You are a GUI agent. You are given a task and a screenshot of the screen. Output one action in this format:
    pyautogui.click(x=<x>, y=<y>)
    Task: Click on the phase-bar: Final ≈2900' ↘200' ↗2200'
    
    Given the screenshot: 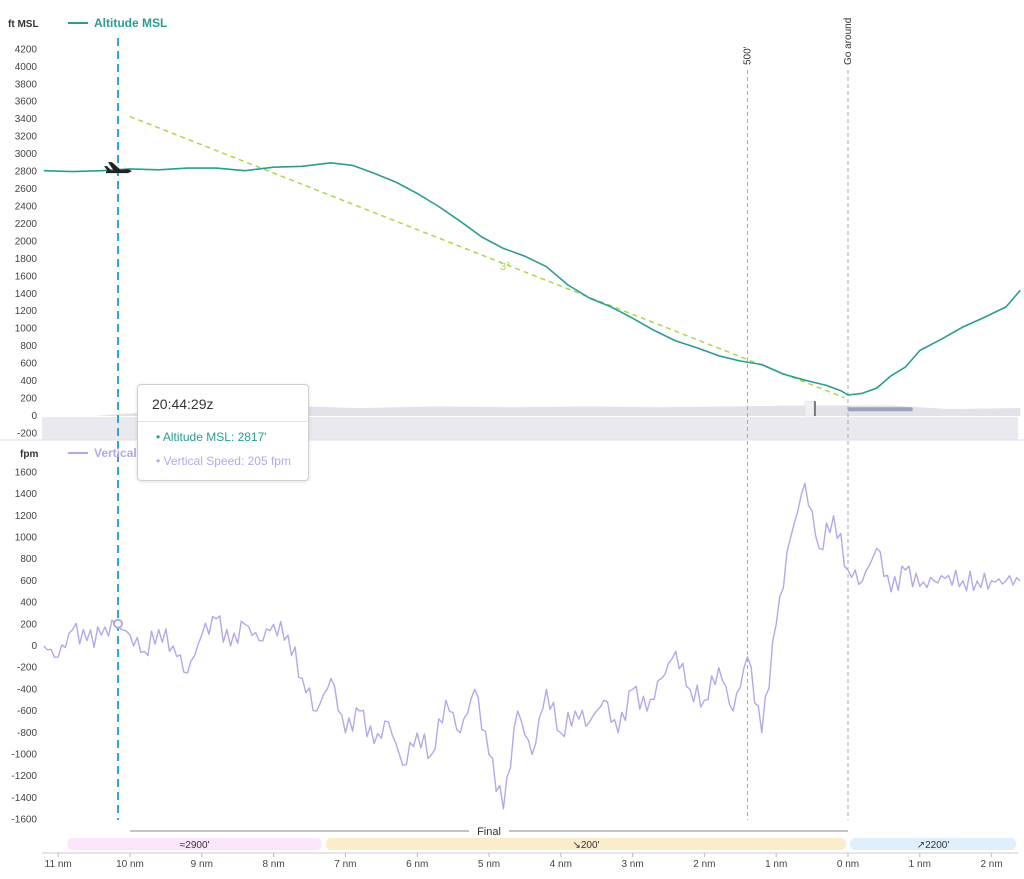 What is the action you would take?
    pyautogui.click(x=541, y=837)
    